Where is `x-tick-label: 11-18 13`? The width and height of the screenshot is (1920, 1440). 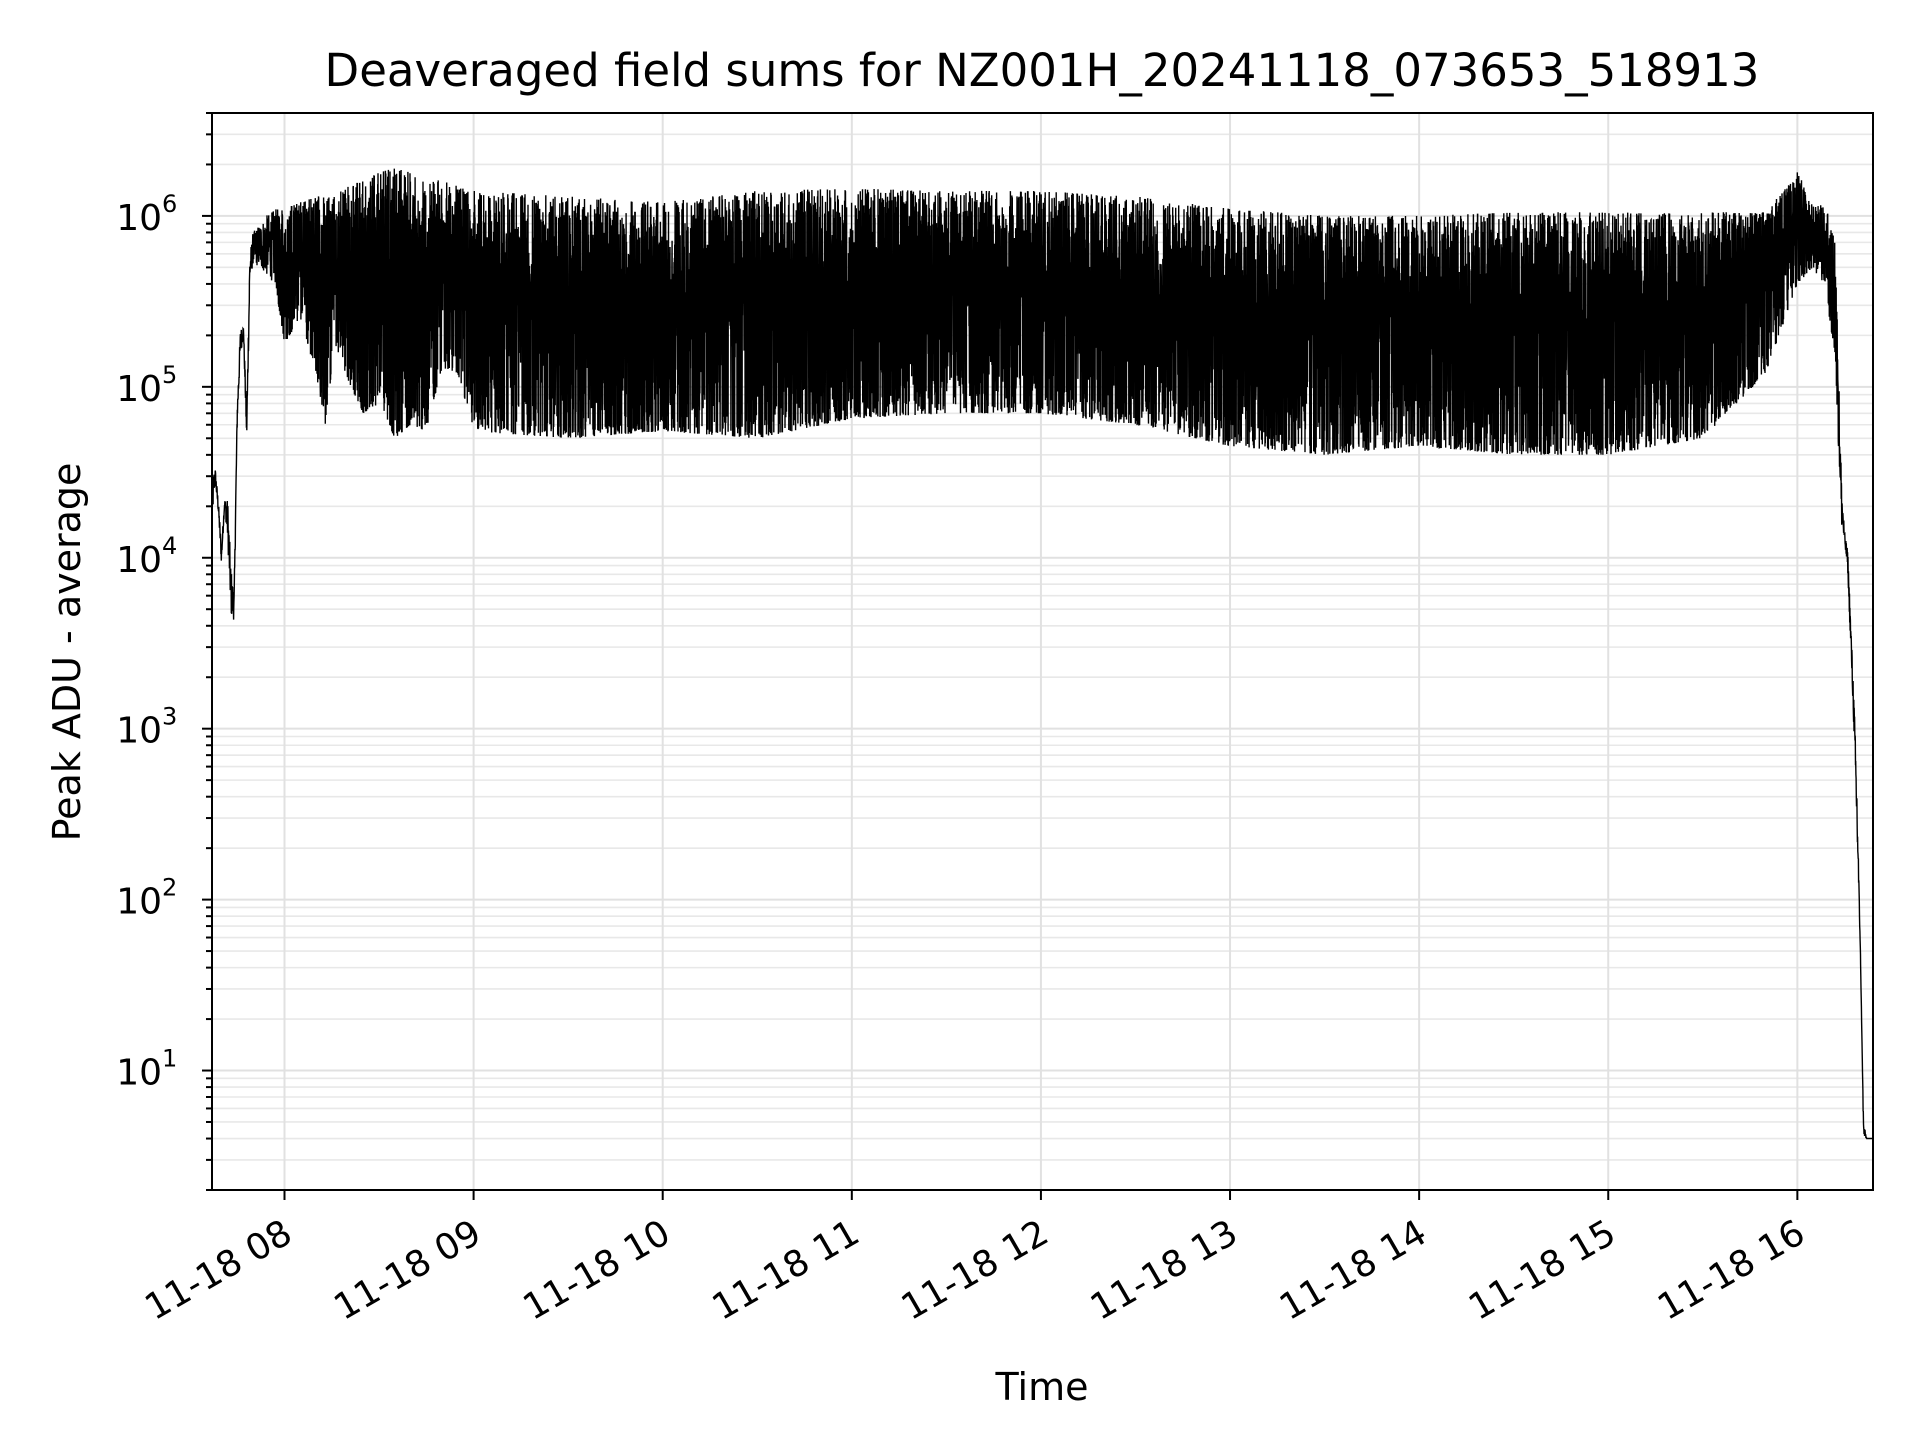
x-tick-label: 11-18 13 is located at coordinates (1164, 1270).